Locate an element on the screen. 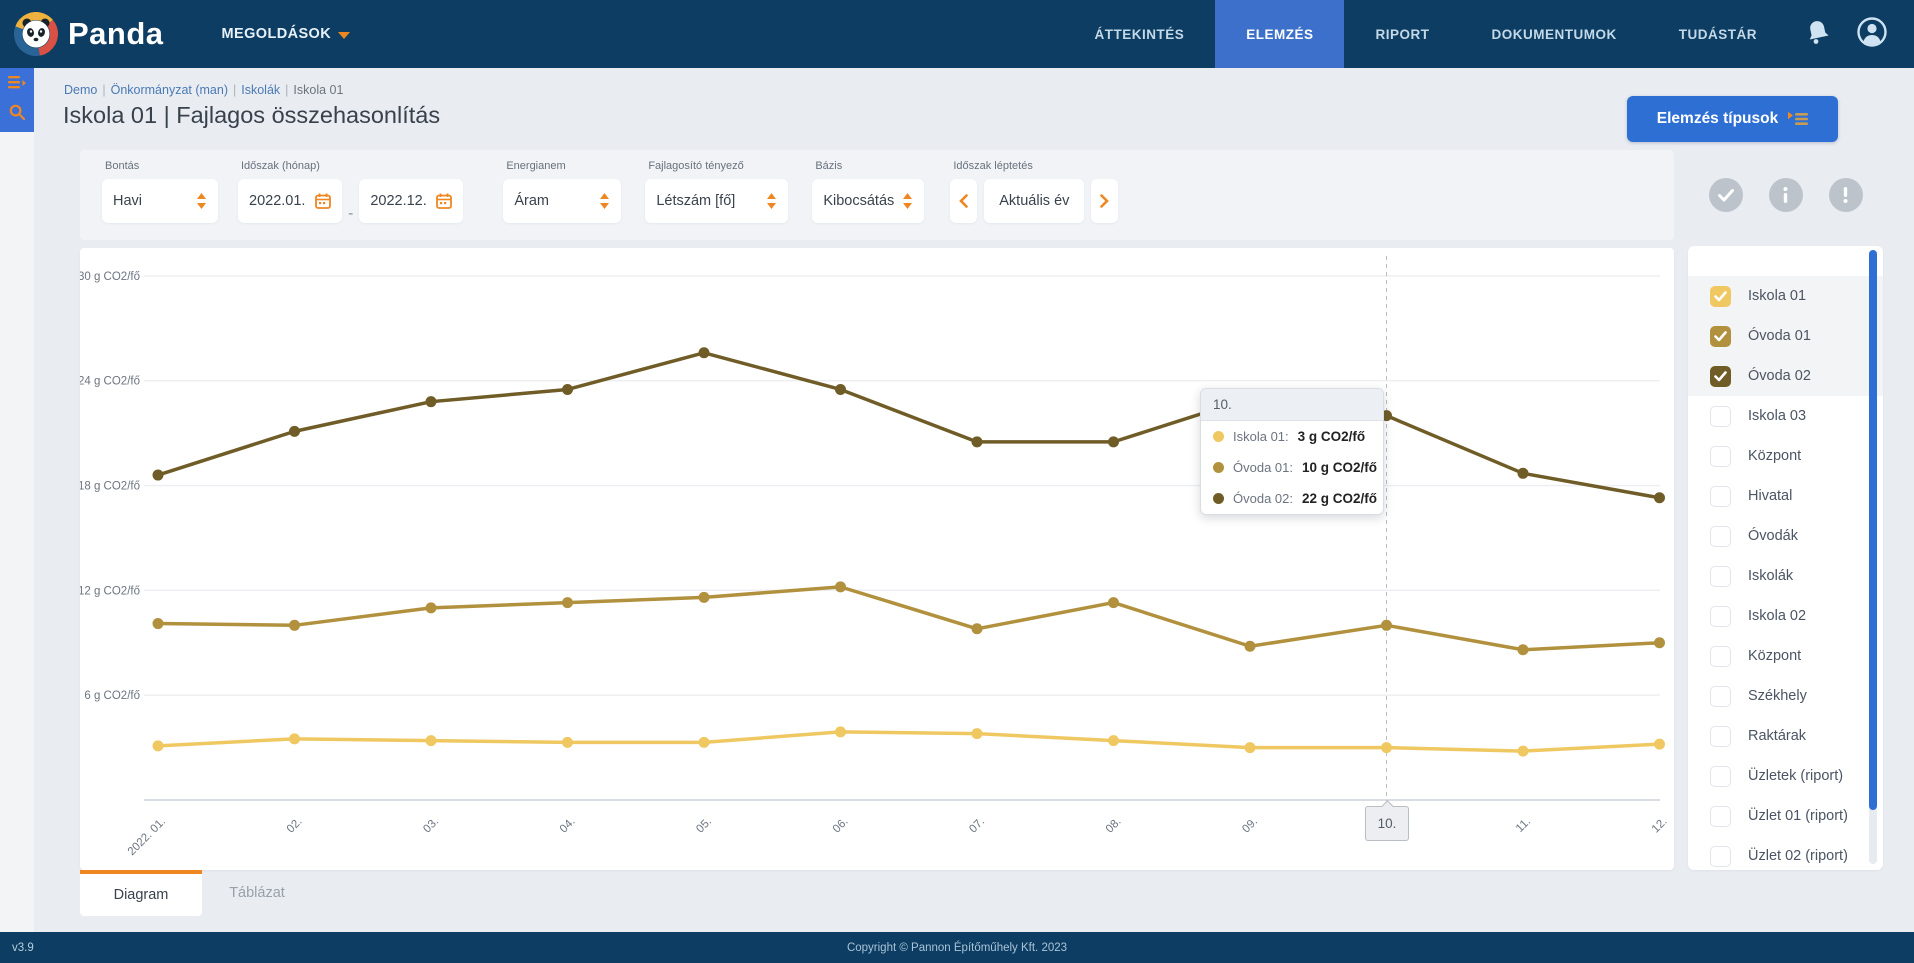 The height and width of the screenshot is (963, 1914). tab-diagram: Diagram is located at coordinates (141, 893).